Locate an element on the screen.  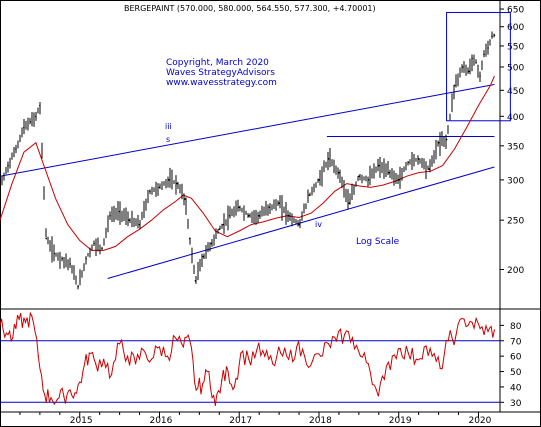
brand-text: Waves StrategyAdvisors is located at coordinates (220, 73).